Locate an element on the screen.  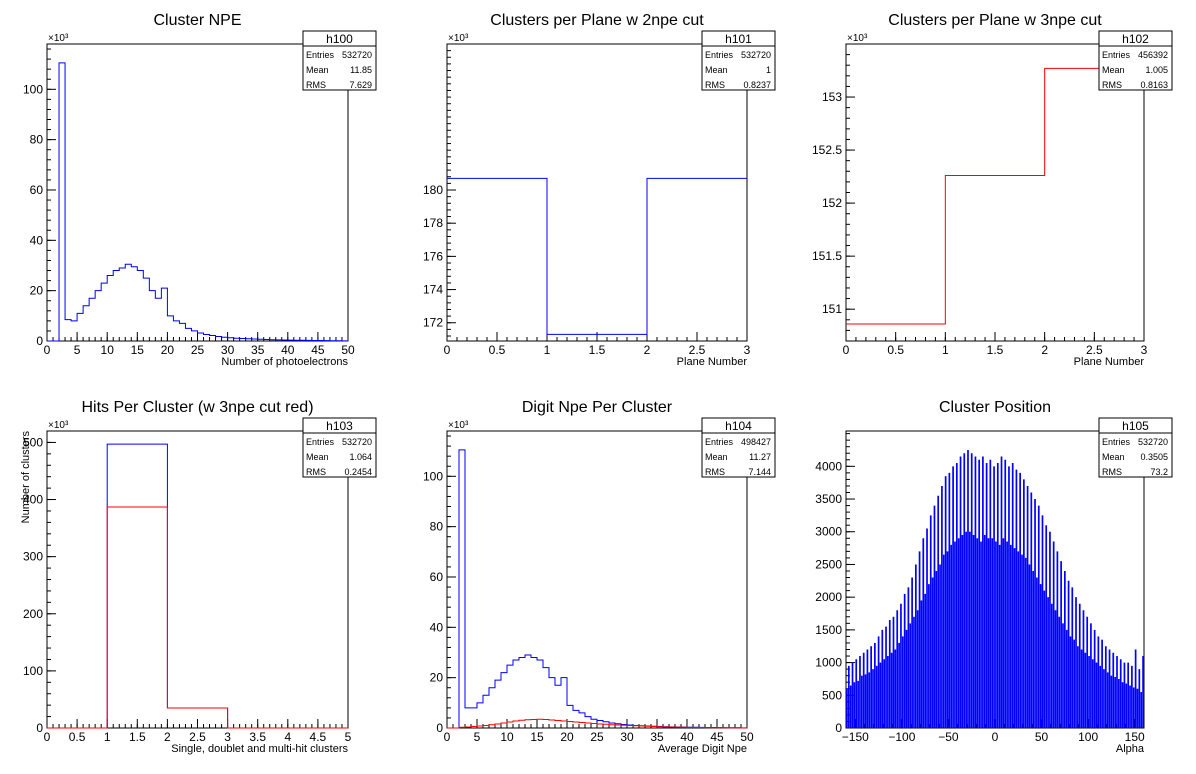
y-axis-label: Number of clusters is located at coordinates (26, 477).